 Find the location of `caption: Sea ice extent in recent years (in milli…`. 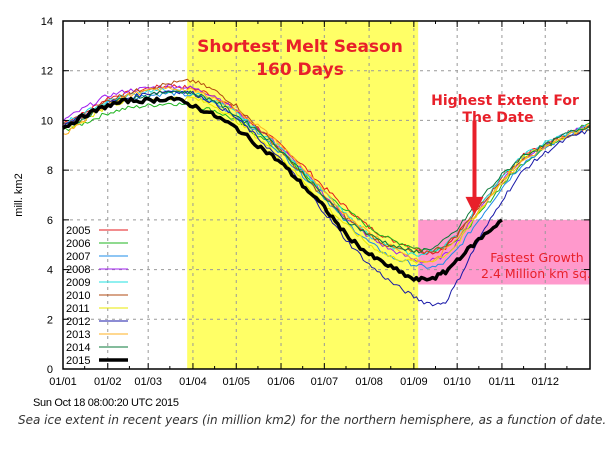

caption: Sea ice extent in recent years (in milli… is located at coordinates (312, 420).